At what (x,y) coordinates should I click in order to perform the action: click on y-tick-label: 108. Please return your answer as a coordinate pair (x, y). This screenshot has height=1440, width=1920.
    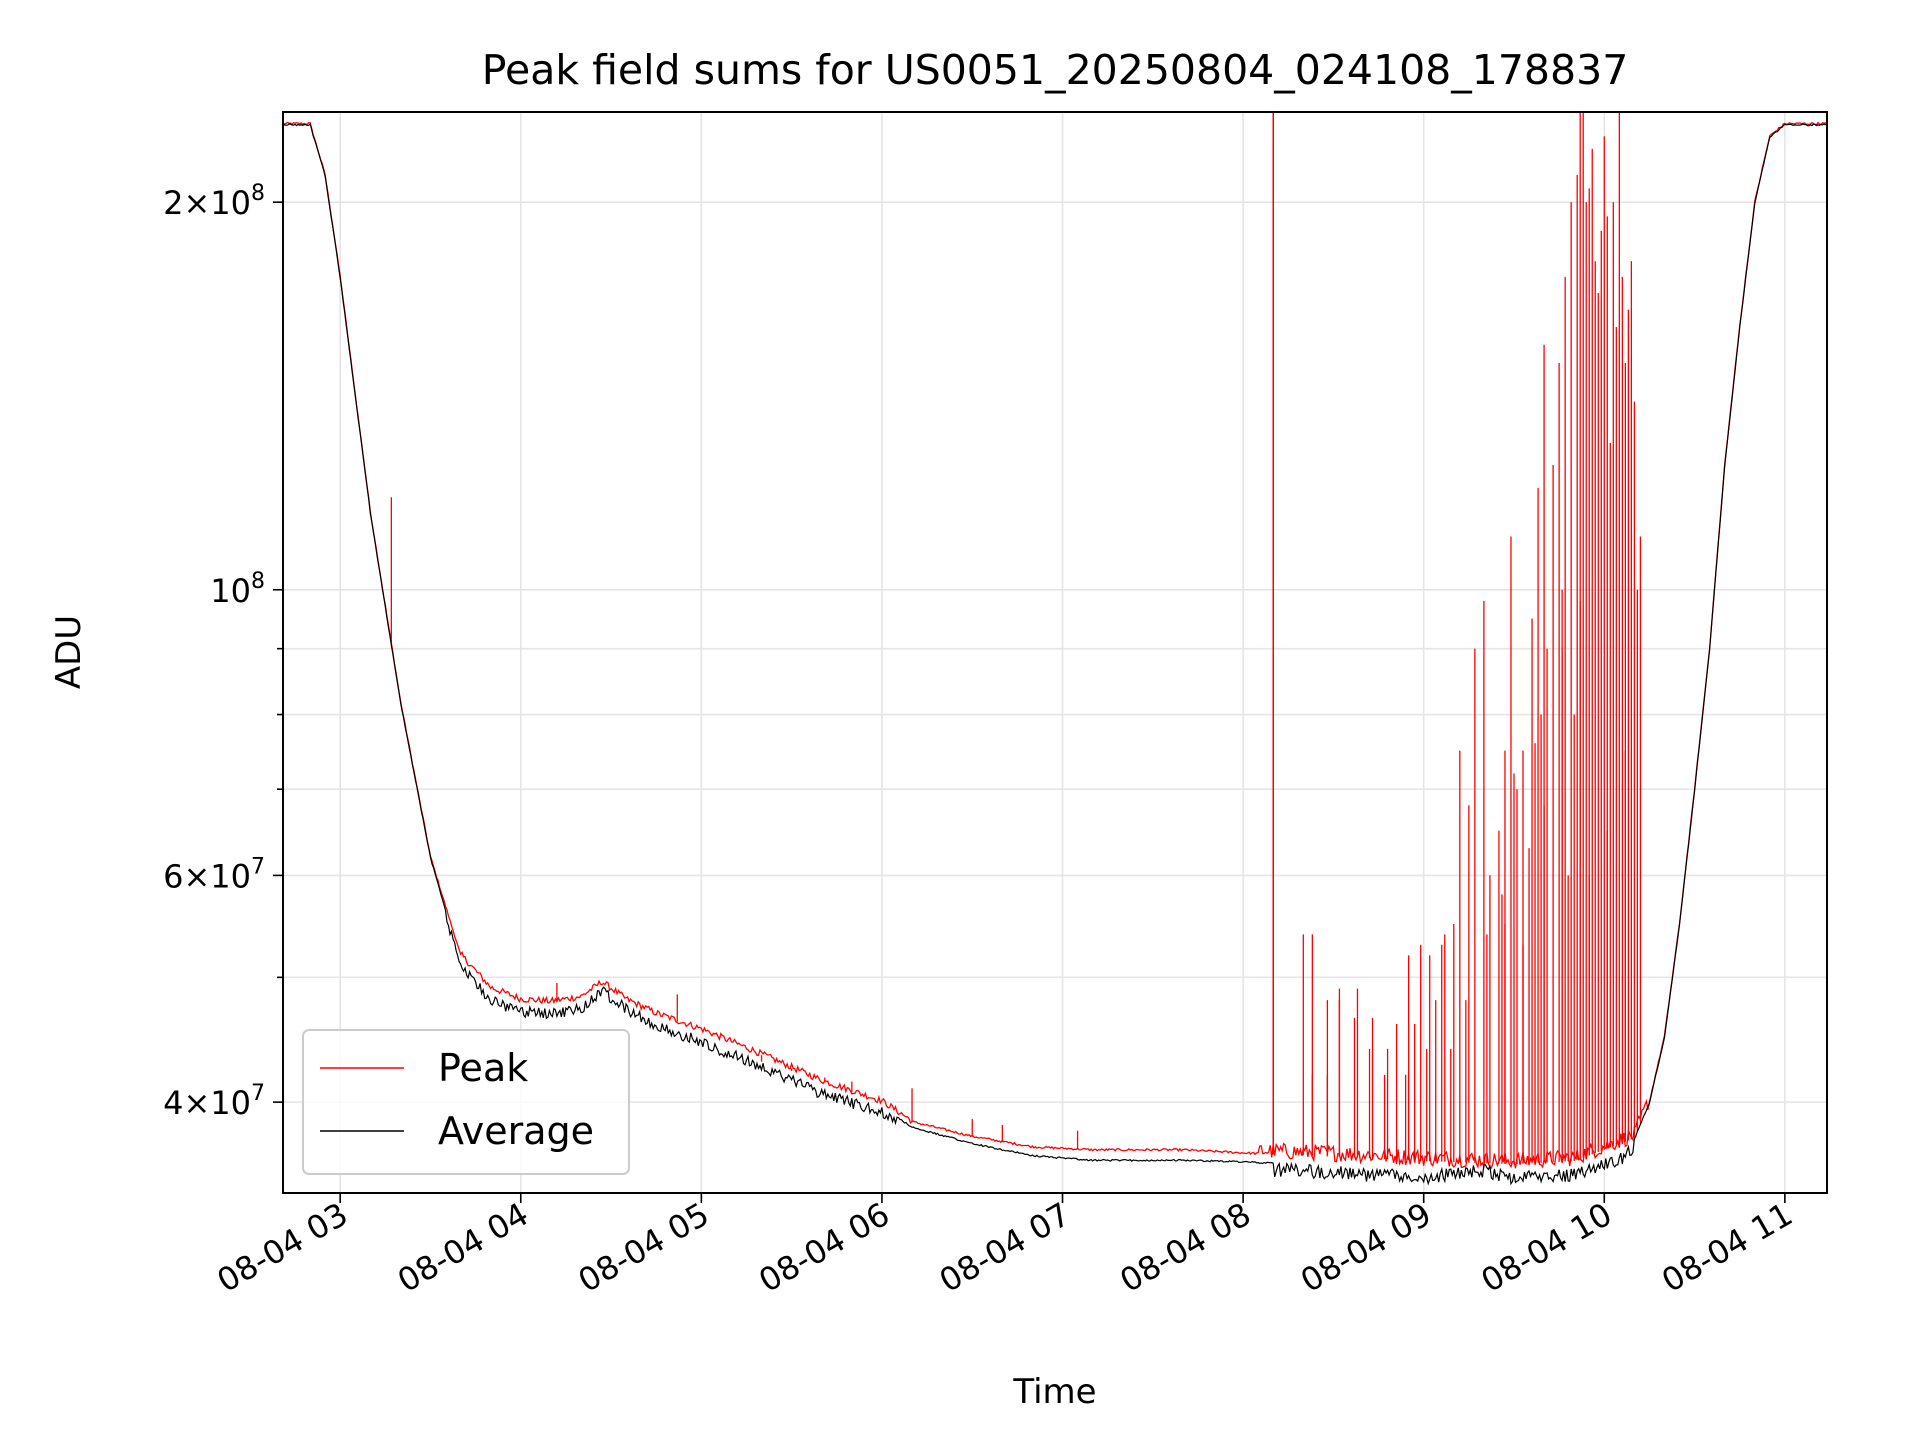
    Looking at the image, I should click on (237, 589).